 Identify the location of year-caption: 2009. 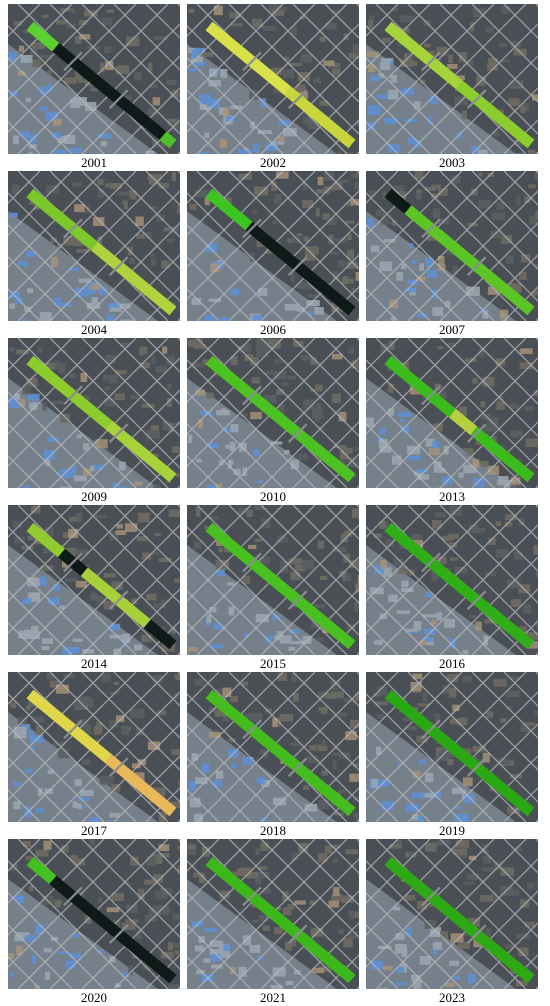
(94, 496).